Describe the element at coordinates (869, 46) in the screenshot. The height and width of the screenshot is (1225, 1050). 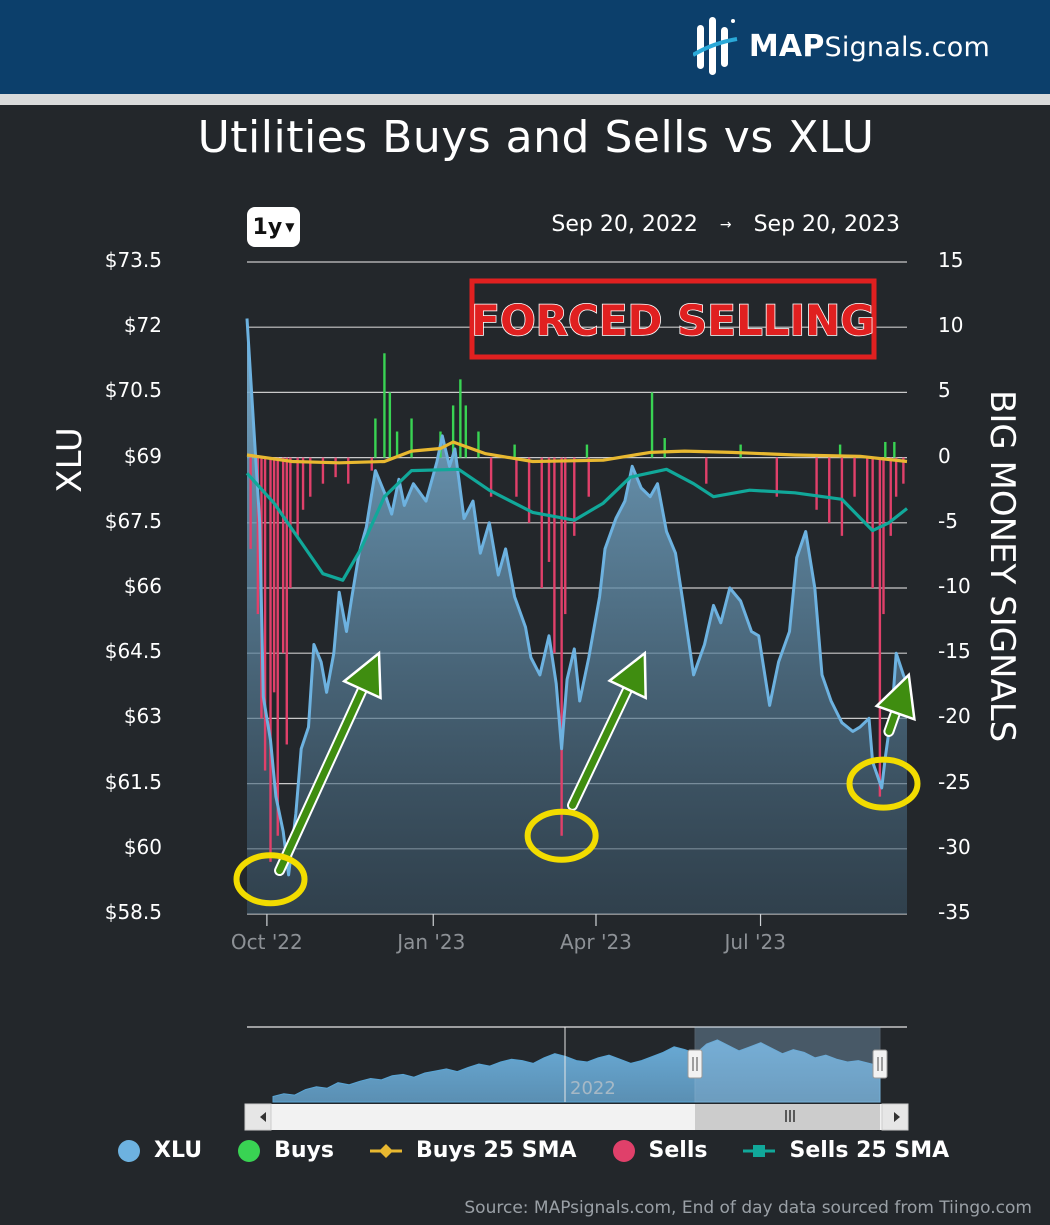
I see `logo-text: MAPSignals.com` at that location.